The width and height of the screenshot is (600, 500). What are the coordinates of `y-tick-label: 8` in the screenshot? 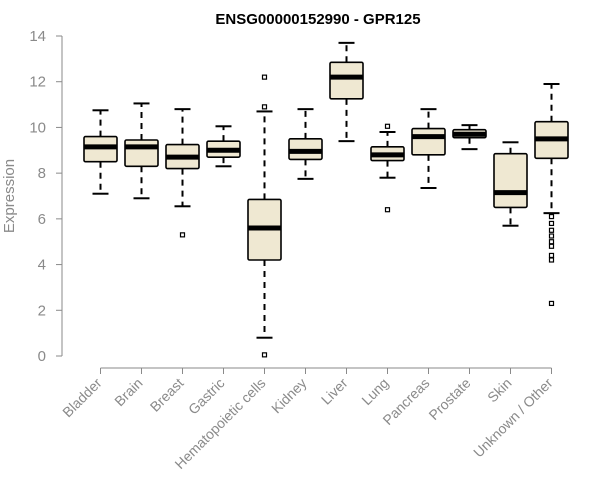 It's located at (42, 173).